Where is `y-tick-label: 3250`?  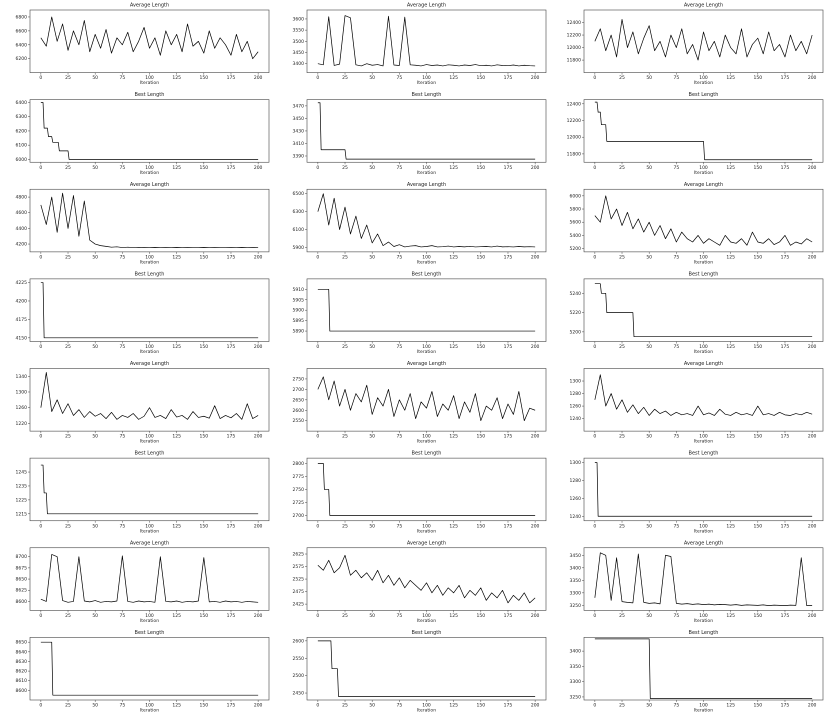
y-tick-label: 3250 is located at coordinates (576, 606).